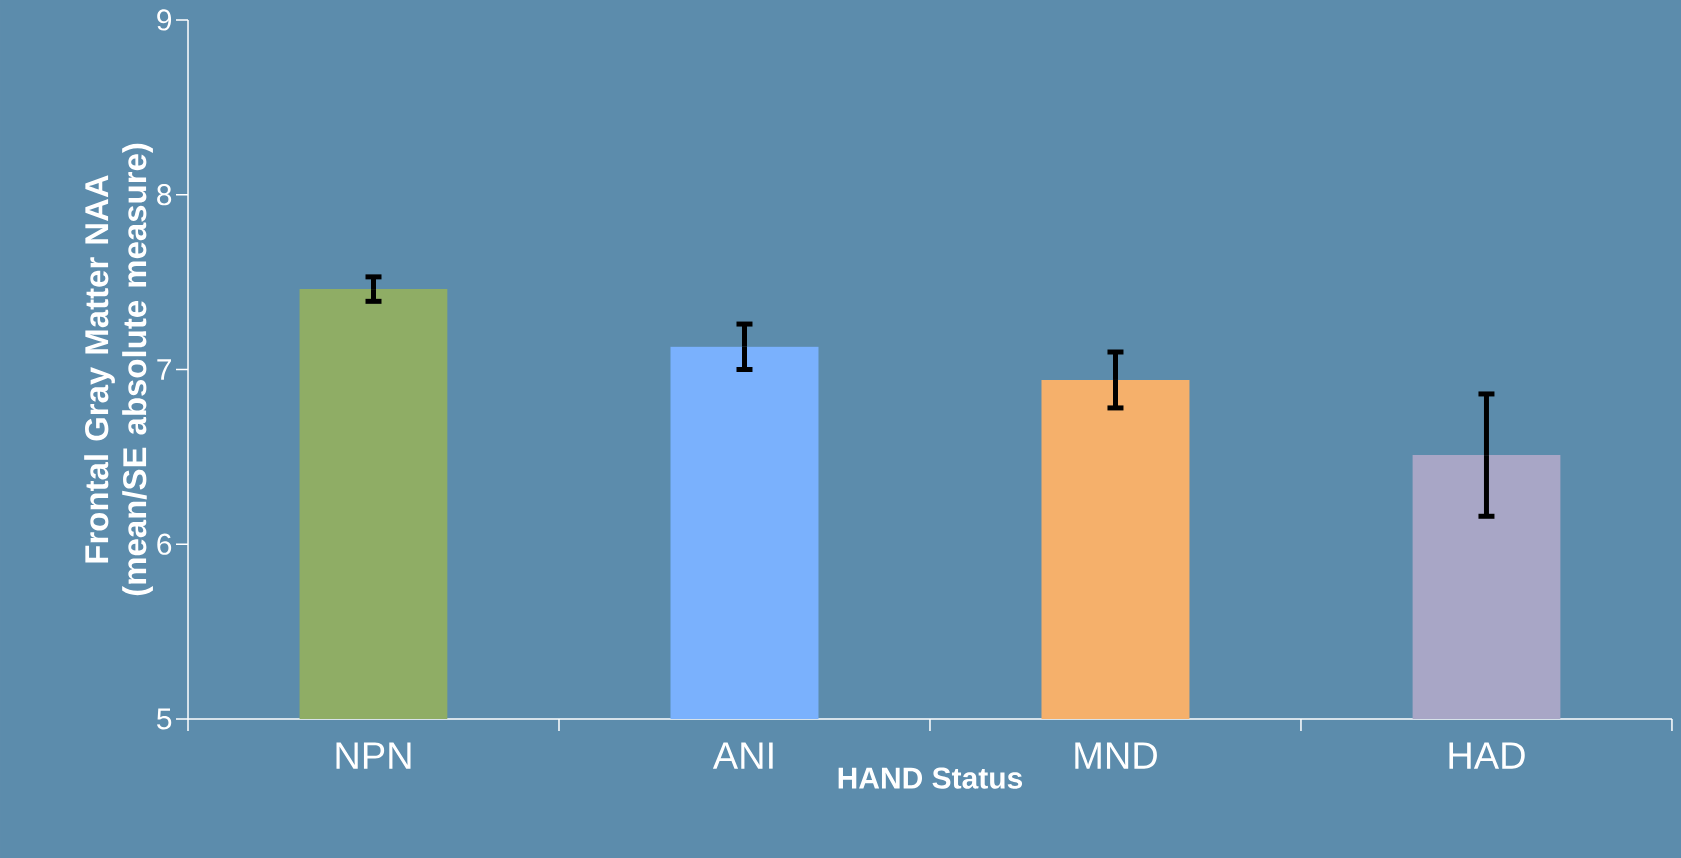 The height and width of the screenshot is (858, 1681). What do you see at coordinates (118, 369) in the screenshot?
I see `y-axis-title: Frontal Gray Matter NAA (mean/SE absolute measure)` at bounding box center [118, 369].